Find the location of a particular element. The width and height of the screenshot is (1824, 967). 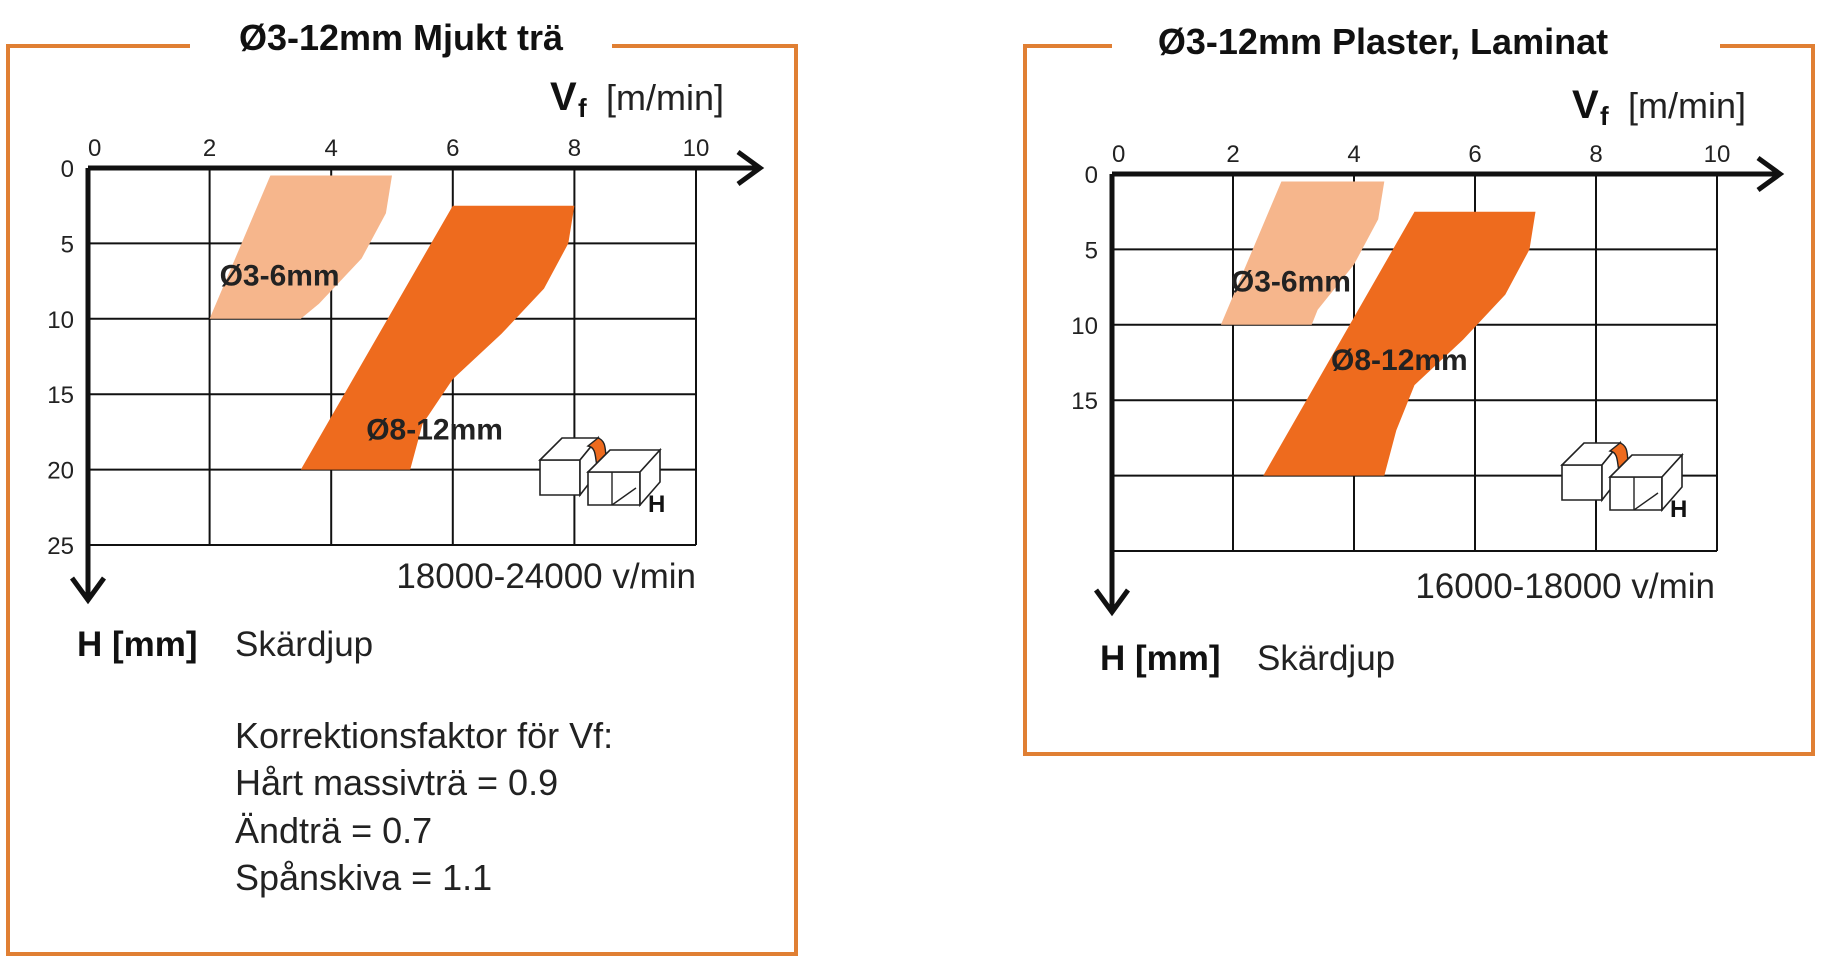

correction-line: Ändträ = 0.7 is located at coordinates (333, 830).